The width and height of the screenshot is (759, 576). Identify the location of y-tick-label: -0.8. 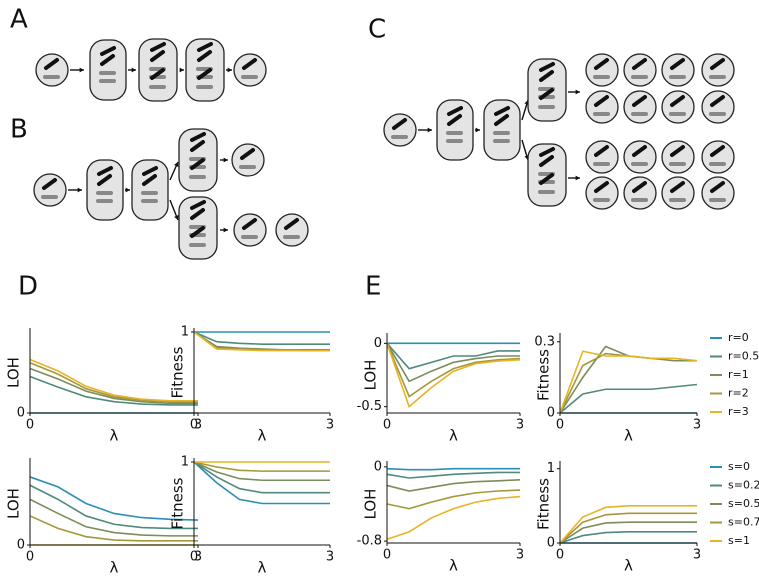
(369, 541).